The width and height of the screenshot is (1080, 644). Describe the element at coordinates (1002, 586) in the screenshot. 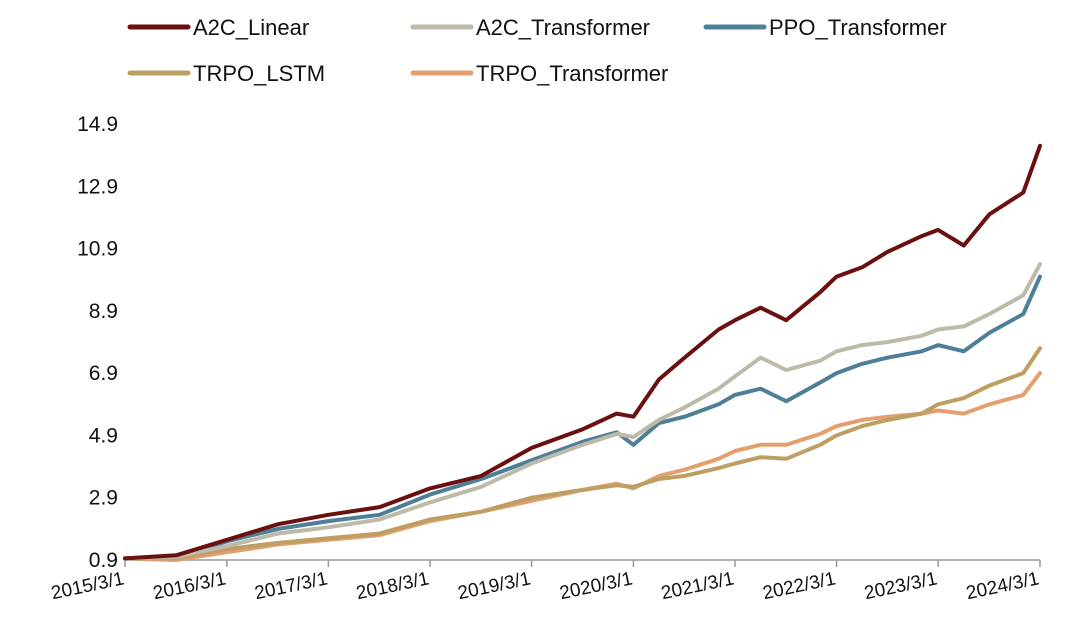

I see `x-tick-label: 2024/3/1` at that location.